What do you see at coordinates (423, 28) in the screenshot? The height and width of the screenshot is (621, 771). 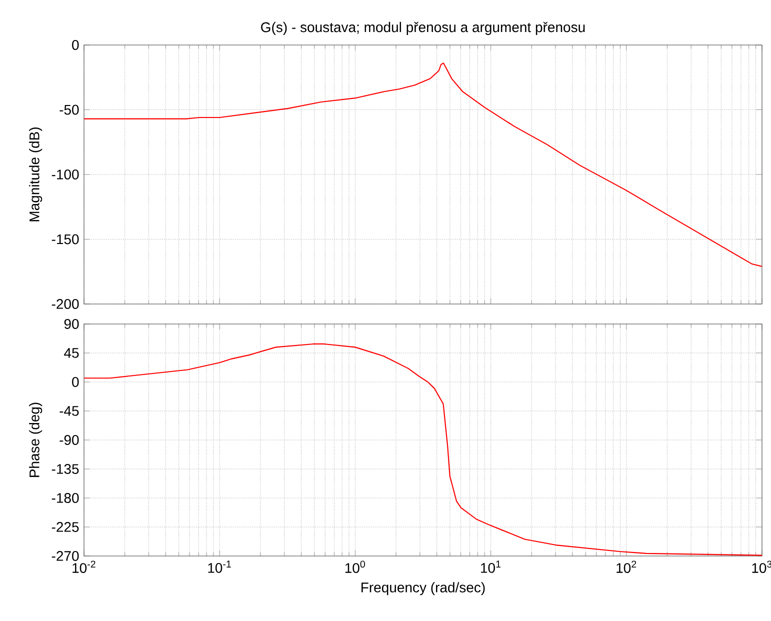 I see `chart-title: G(s) - soustava; modul přenosu a argument přenosu` at bounding box center [423, 28].